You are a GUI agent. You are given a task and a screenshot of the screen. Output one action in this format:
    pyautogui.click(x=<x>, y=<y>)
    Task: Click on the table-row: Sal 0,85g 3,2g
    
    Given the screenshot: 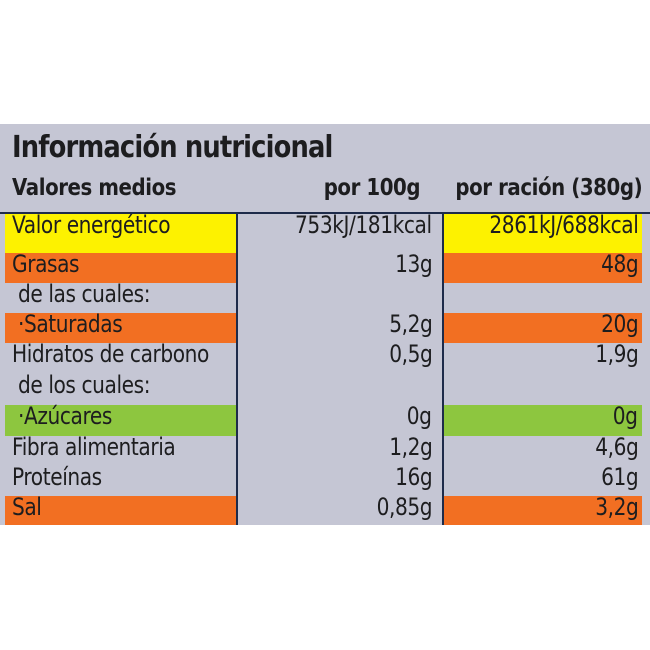 What is the action you would take?
    pyautogui.click(x=325, y=509)
    